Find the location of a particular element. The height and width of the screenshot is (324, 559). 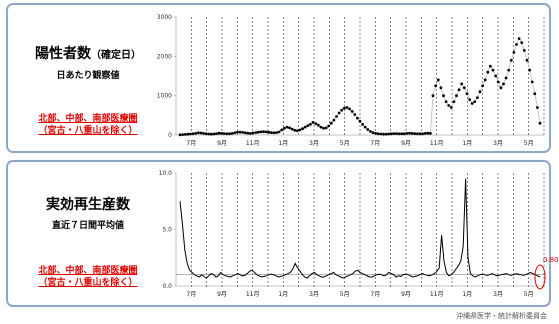

y-tick-label: 5.0 is located at coordinates (167, 230).